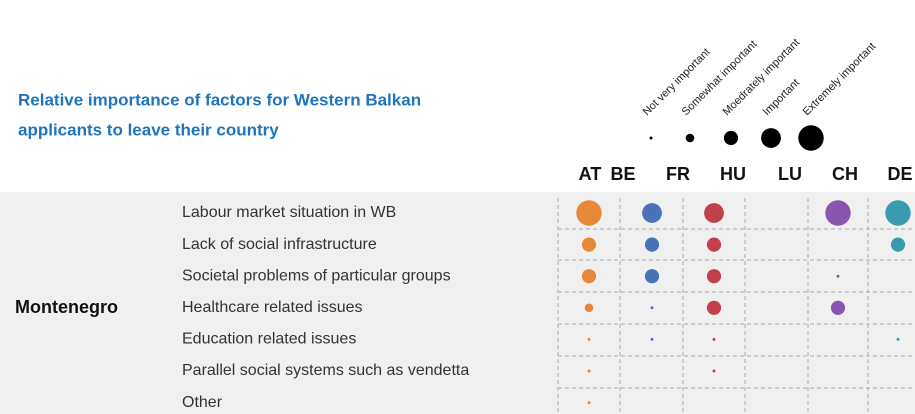 The height and width of the screenshot is (414, 915). What do you see at coordinates (269, 339) in the screenshot?
I see `row-label: Education related issues` at bounding box center [269, 339].